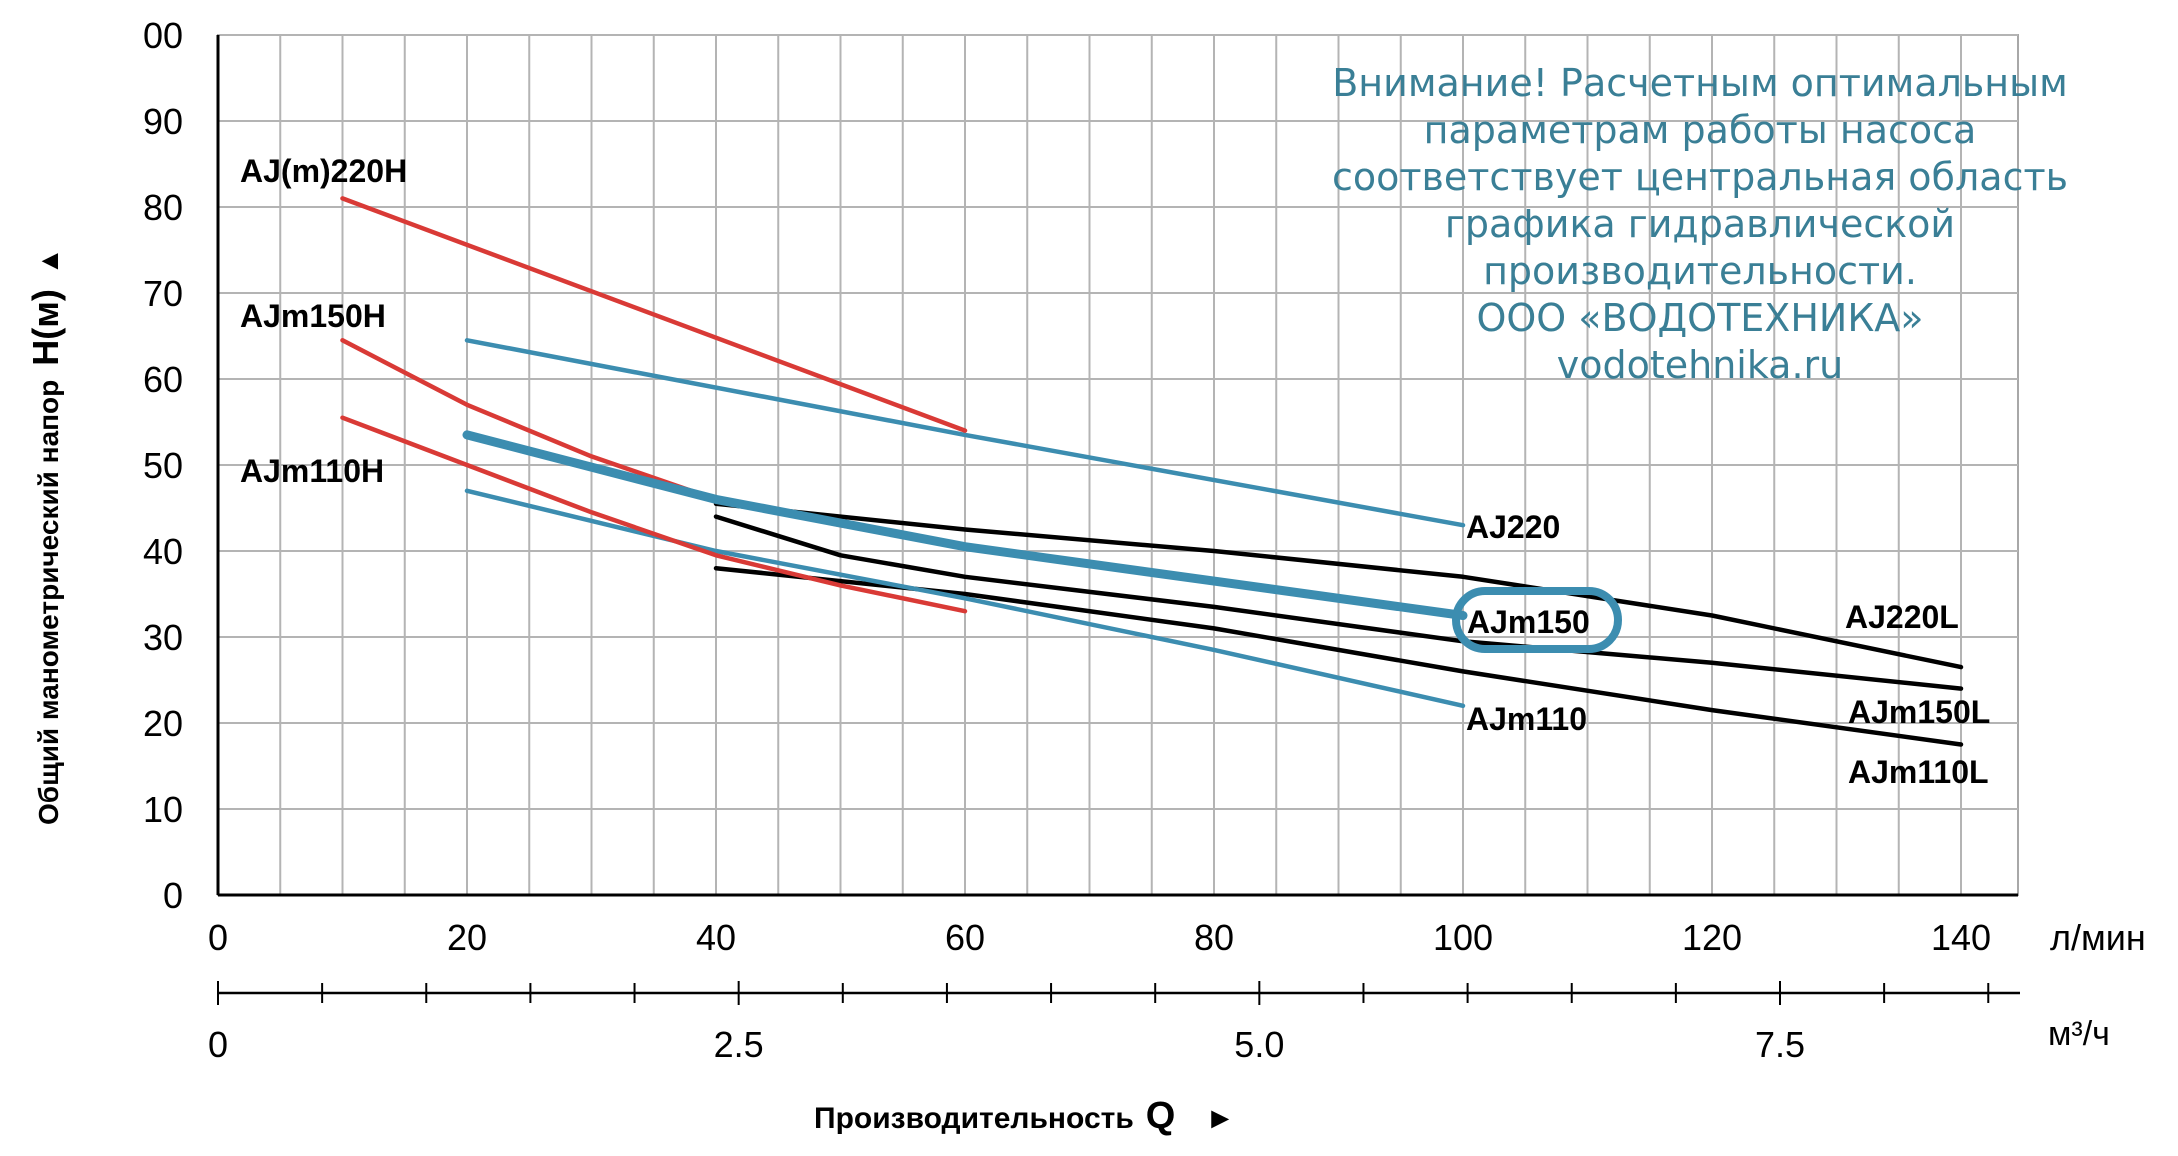  I want to click on series-line-ajm150l, so click(1338, 602).